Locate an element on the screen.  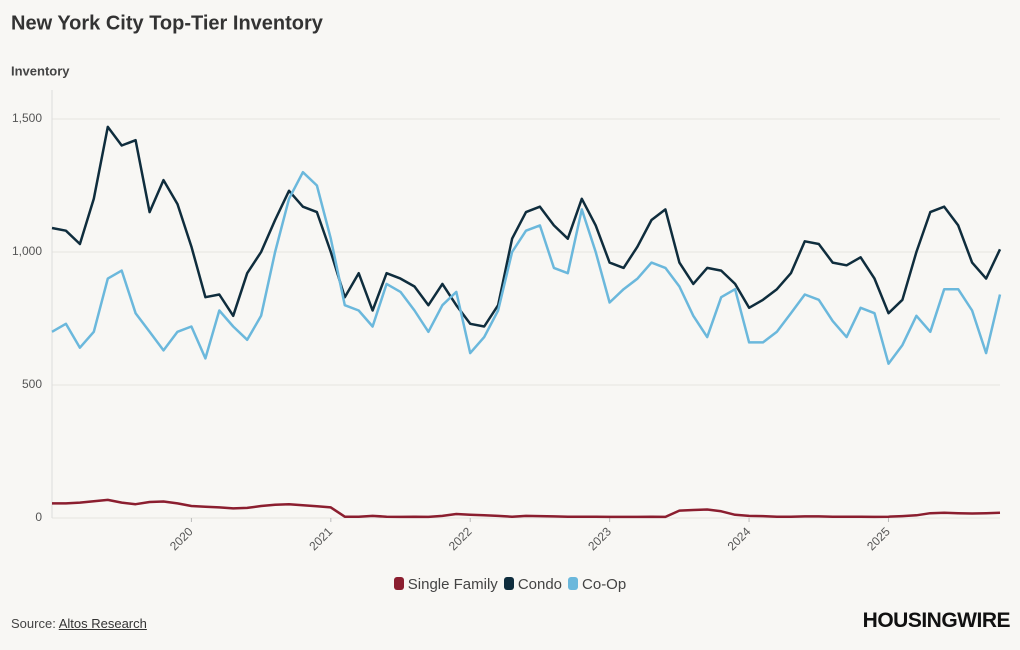
x-tick-label: 2021 is located at coordinates (320, 538).